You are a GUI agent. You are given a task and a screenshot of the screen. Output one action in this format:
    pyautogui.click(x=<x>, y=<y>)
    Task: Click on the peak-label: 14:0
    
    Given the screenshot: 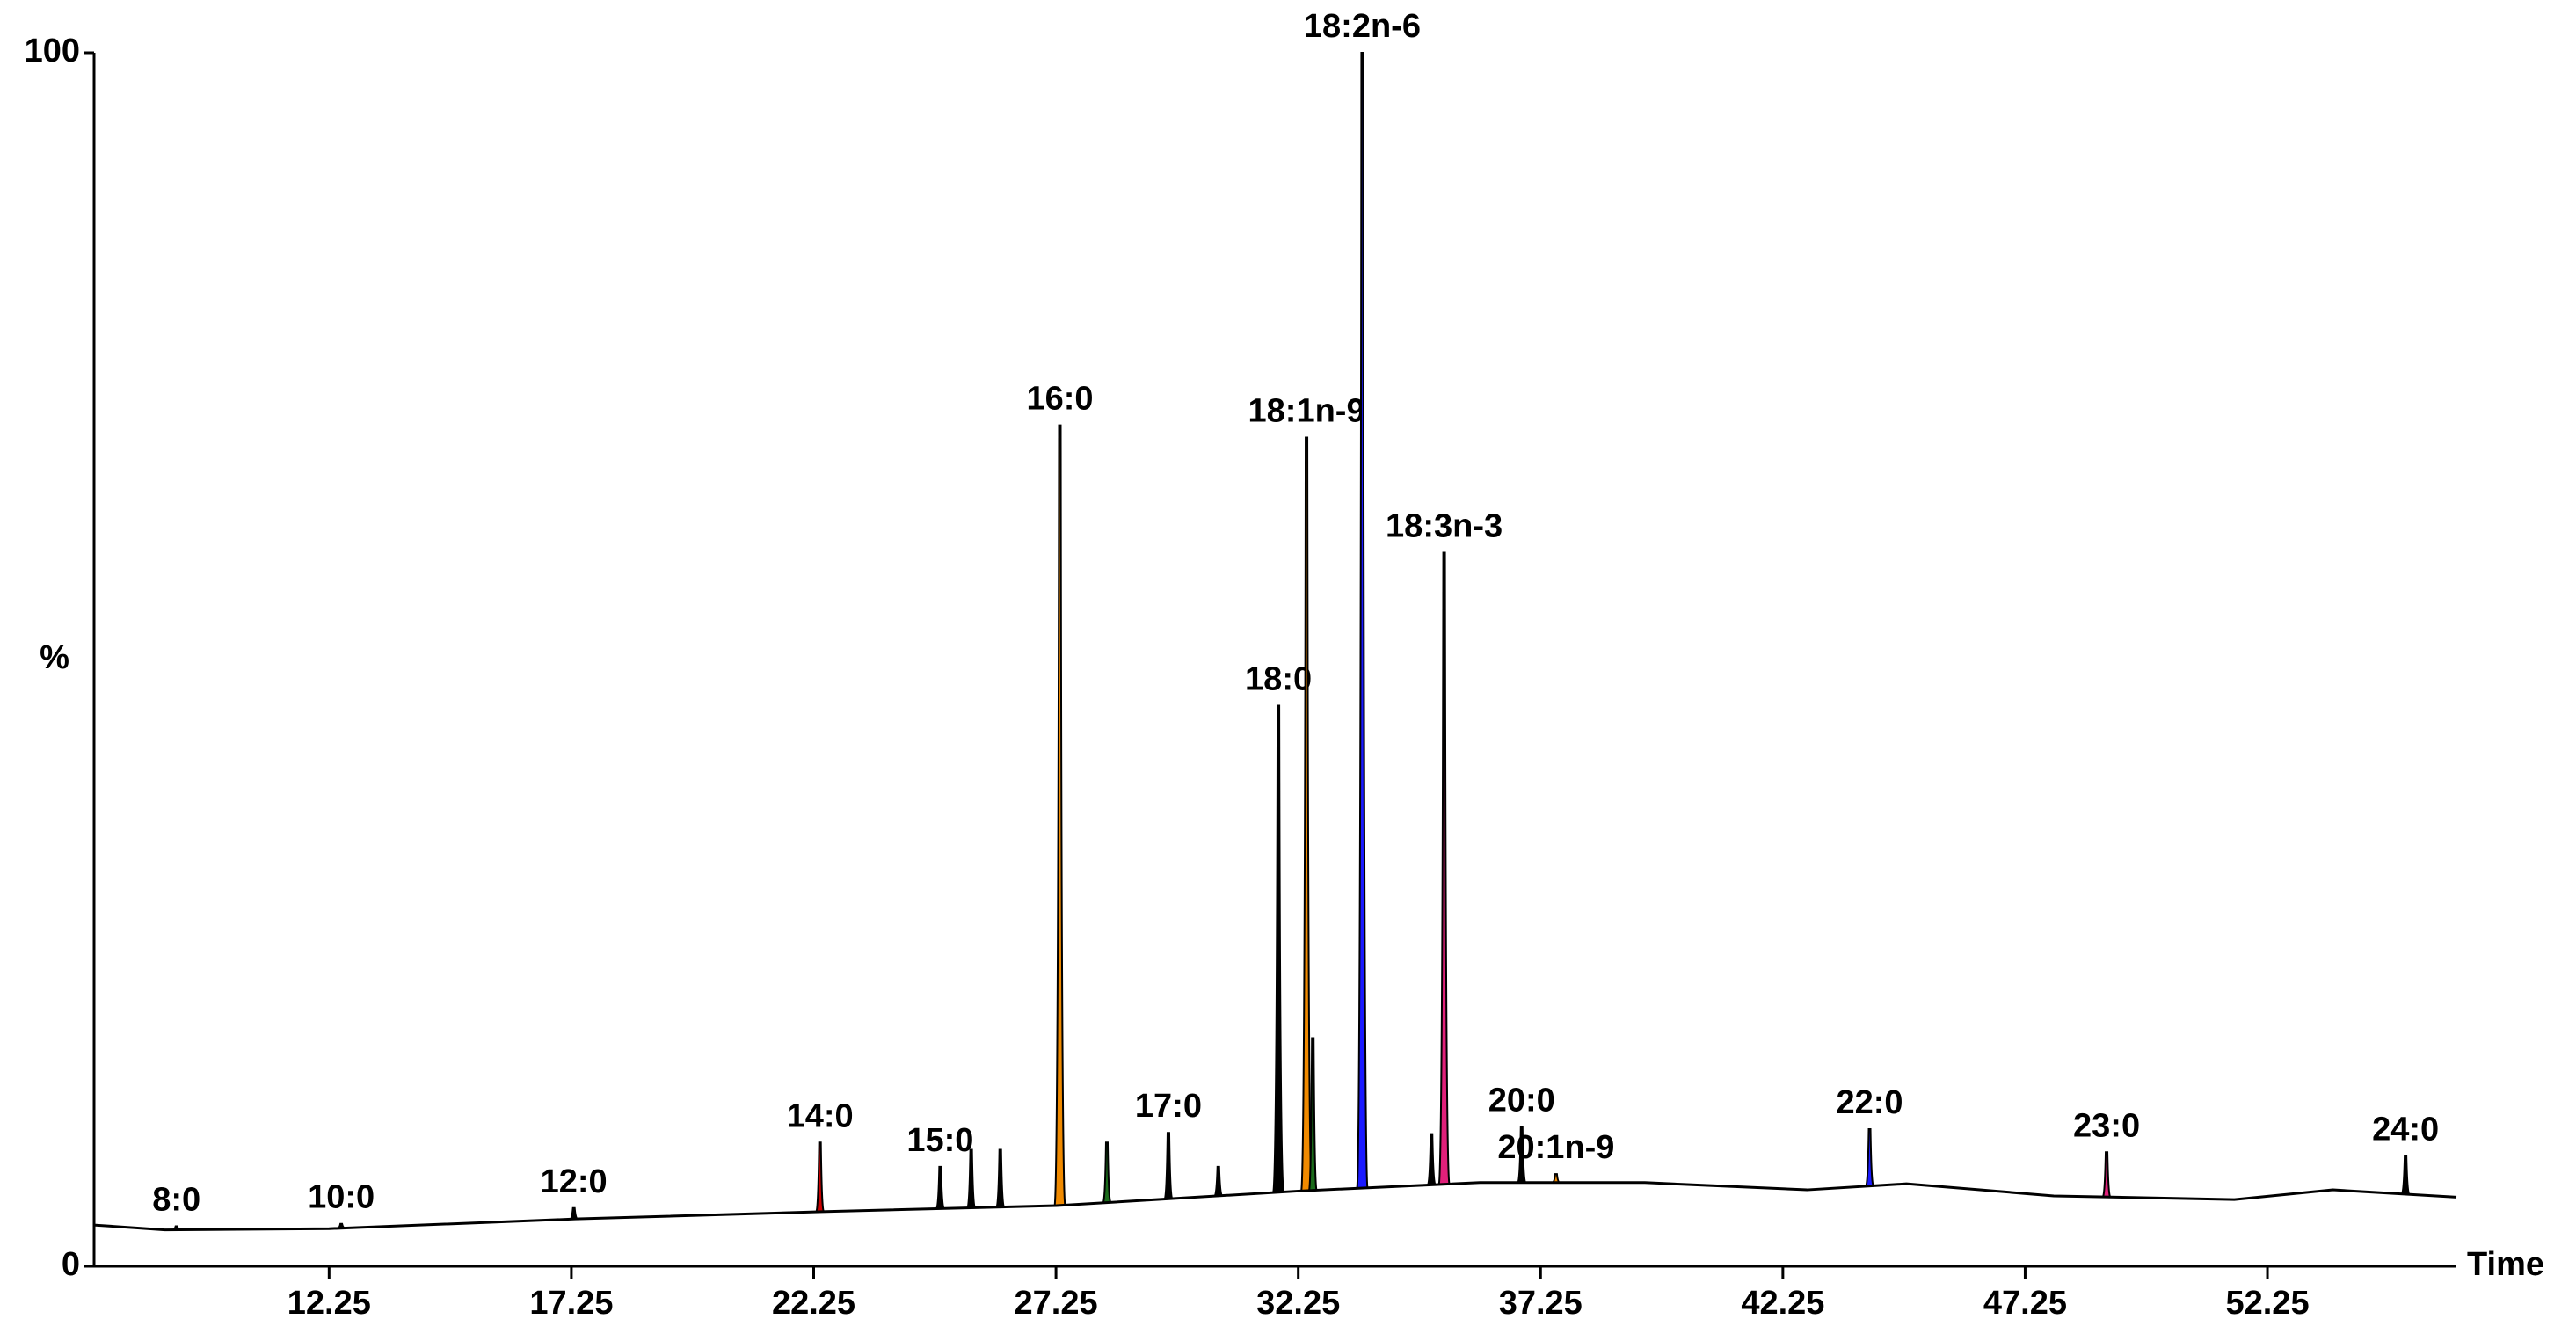 What is the action you would take?
    pyautogui.click(x=820, y=1115)
    